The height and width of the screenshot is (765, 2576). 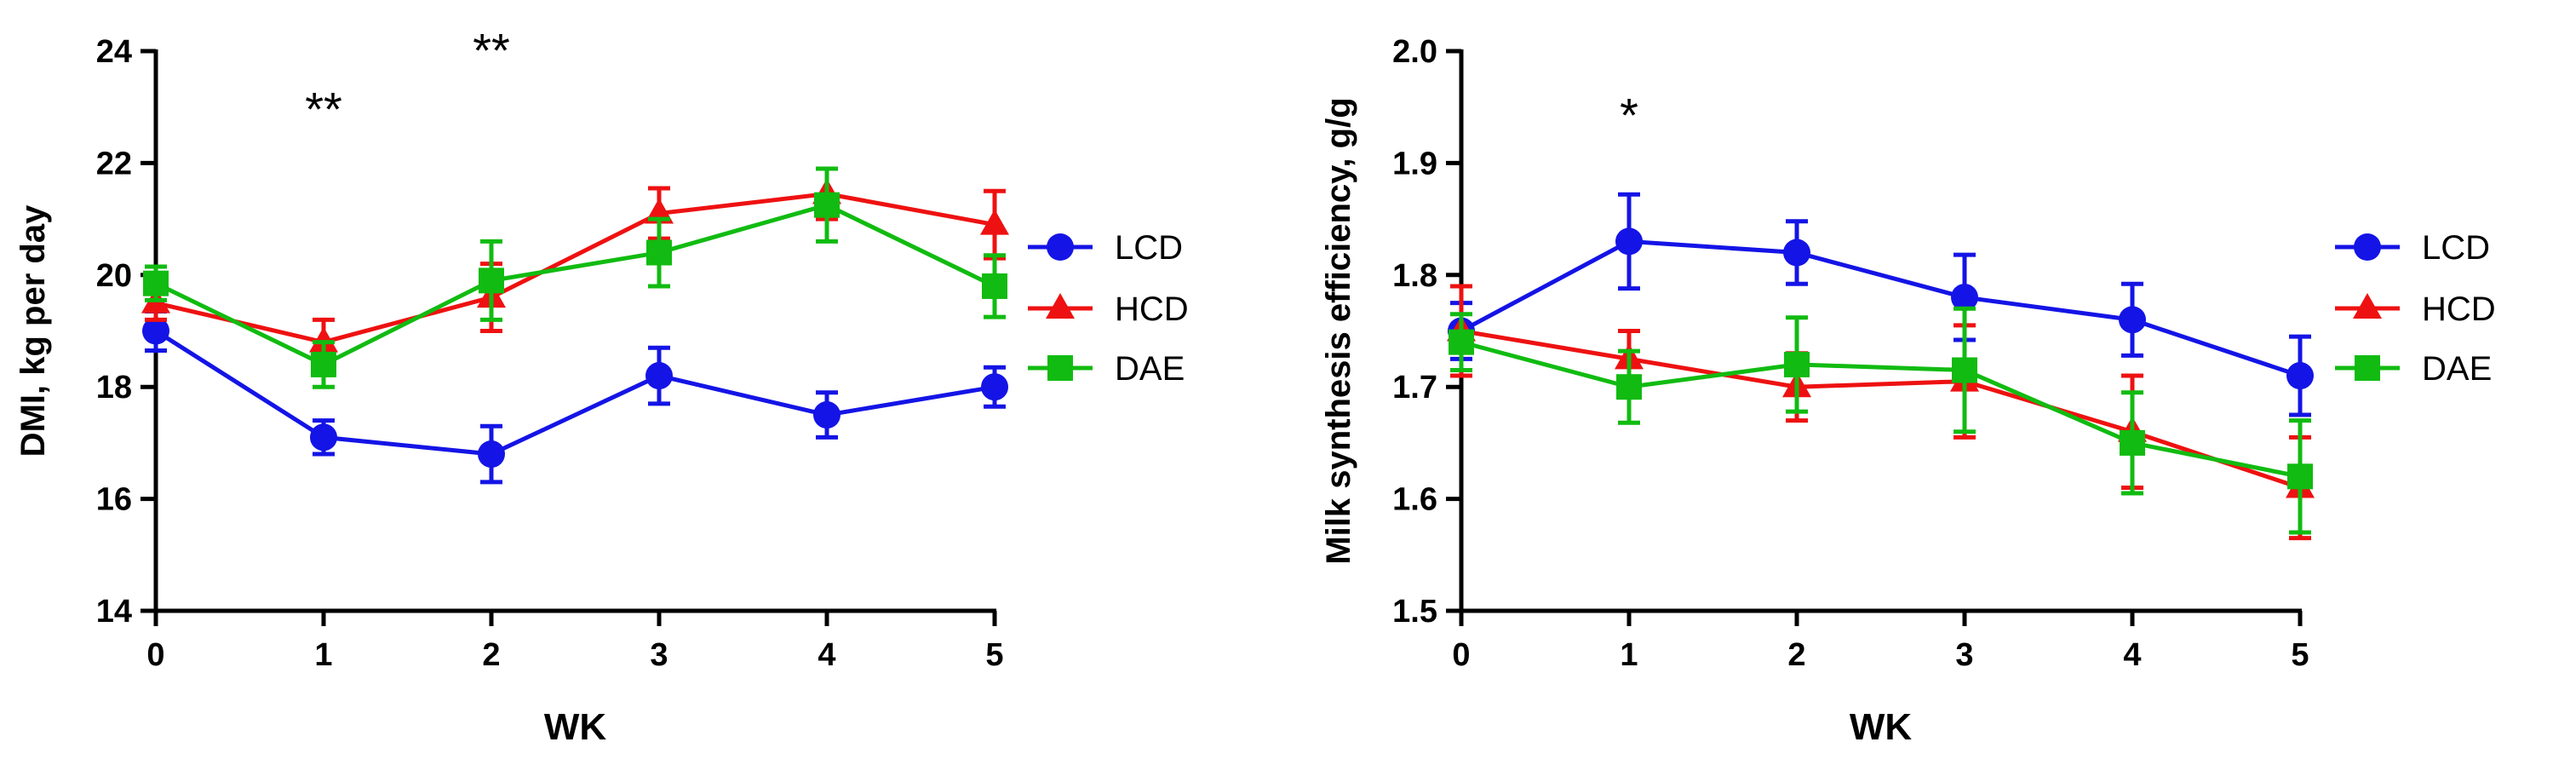 What do you see at coordinates (114, 612) in the screenshot?
I see `y-tick-label: 14` at bounding box center [114, 612].